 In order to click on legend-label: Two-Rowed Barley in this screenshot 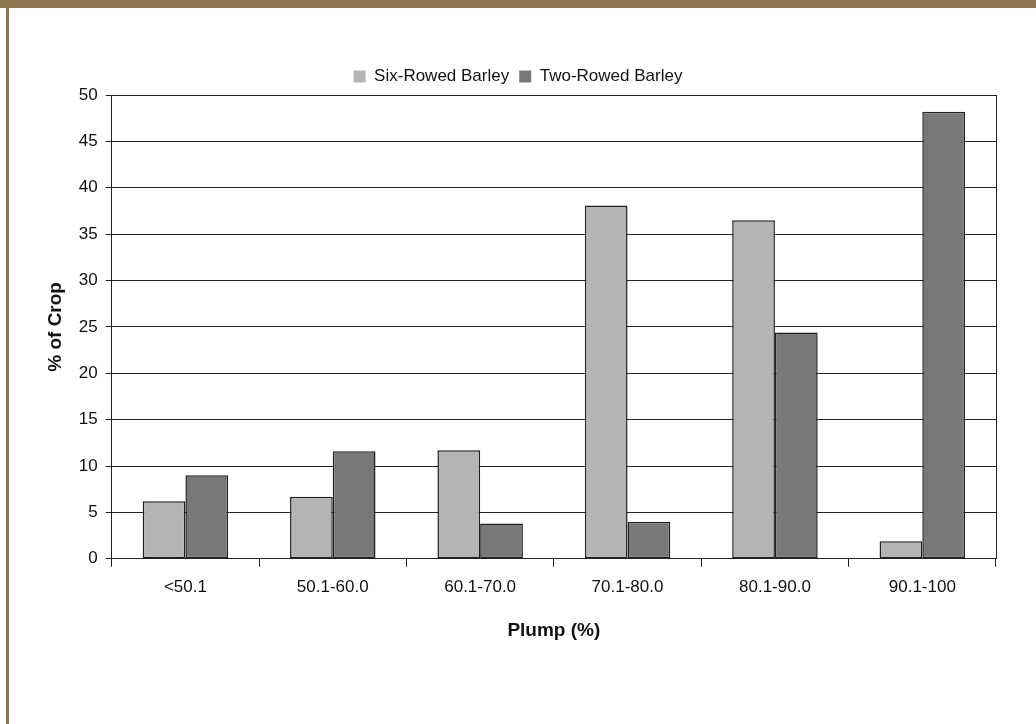, I will do `click(611, 76)`.